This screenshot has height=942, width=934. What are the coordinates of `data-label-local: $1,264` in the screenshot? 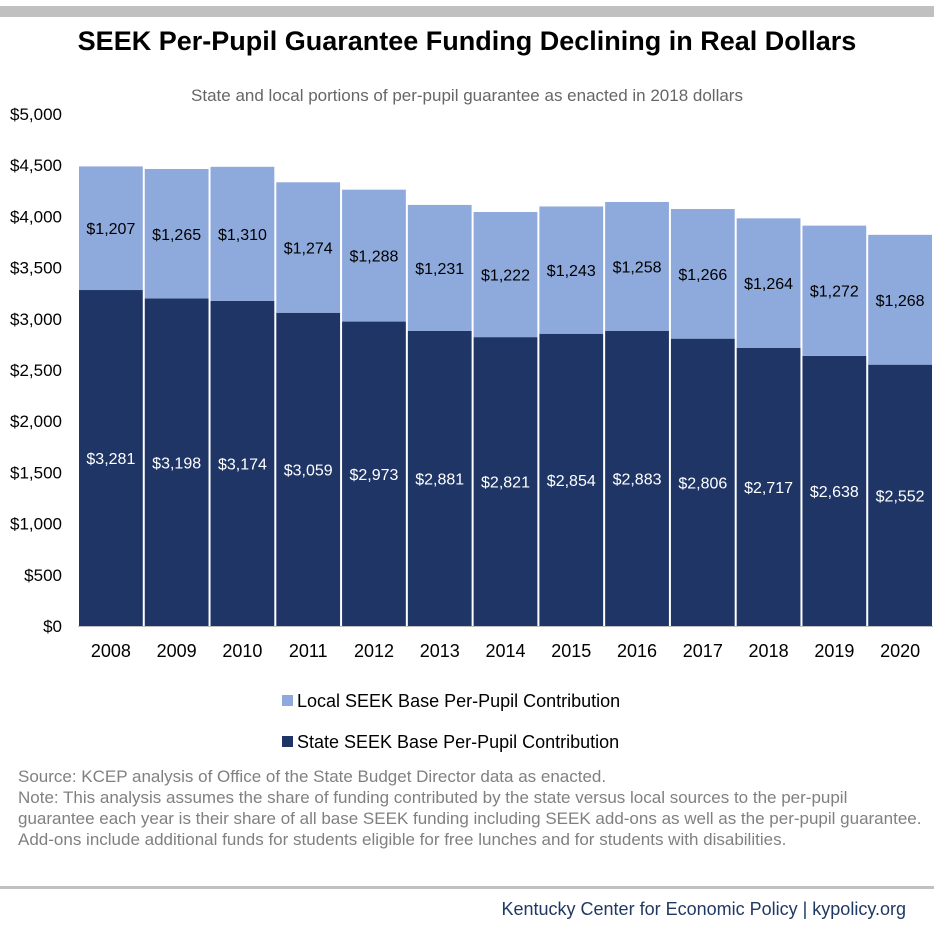 It's located at (768, 284).